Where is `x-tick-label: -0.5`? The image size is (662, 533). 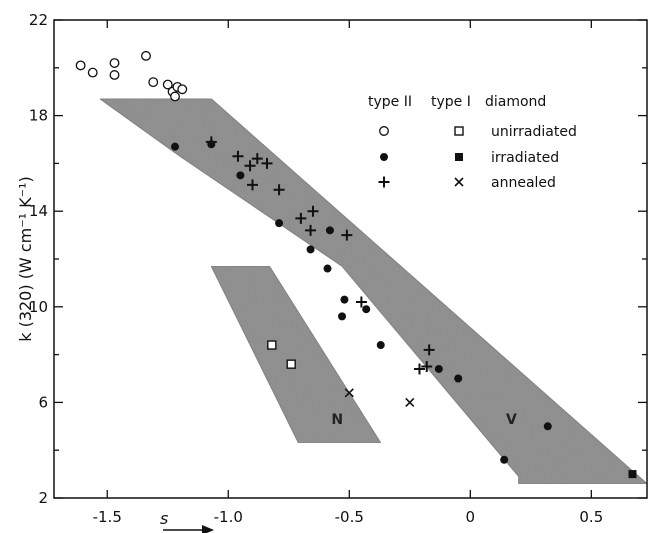 x-tick-label: -0.5 is located at coordinates (349, 517).